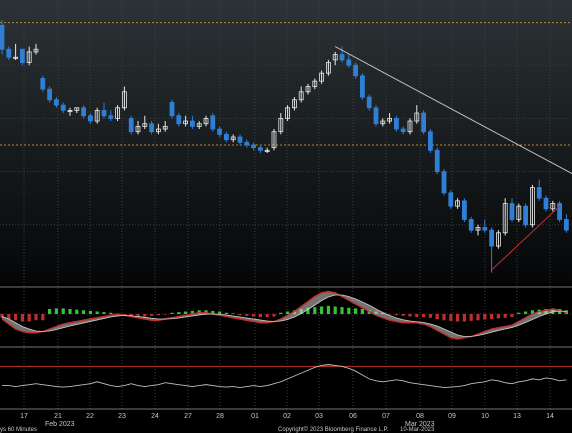  Describe the element at coordinates (58, 416) in the screenshot. I see `x-tick-label: 21` at that location.